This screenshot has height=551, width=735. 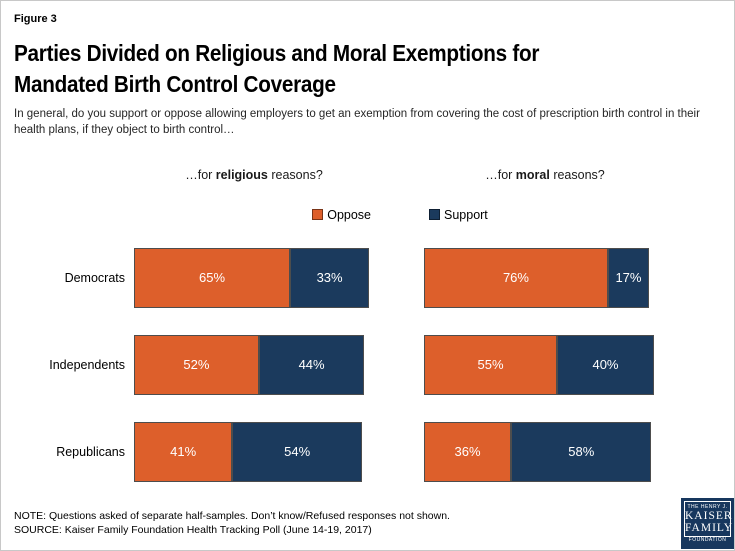 I want to click on bar-segment-support: 44%, so click(x=311, y=364).